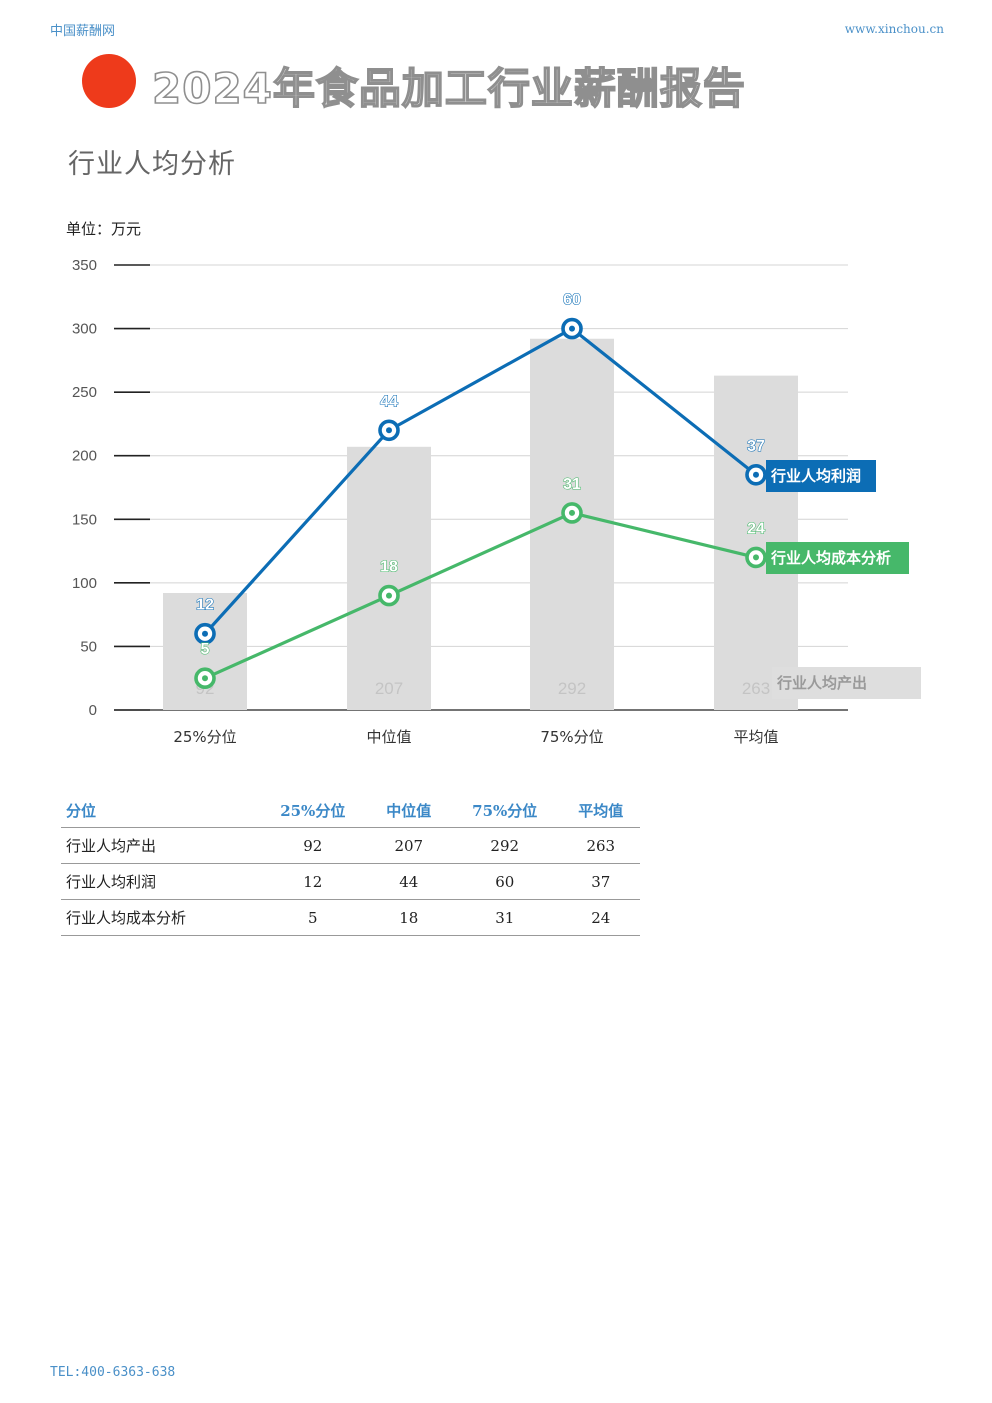  I want to click on data-label-profit: 37, so click(756, 446).